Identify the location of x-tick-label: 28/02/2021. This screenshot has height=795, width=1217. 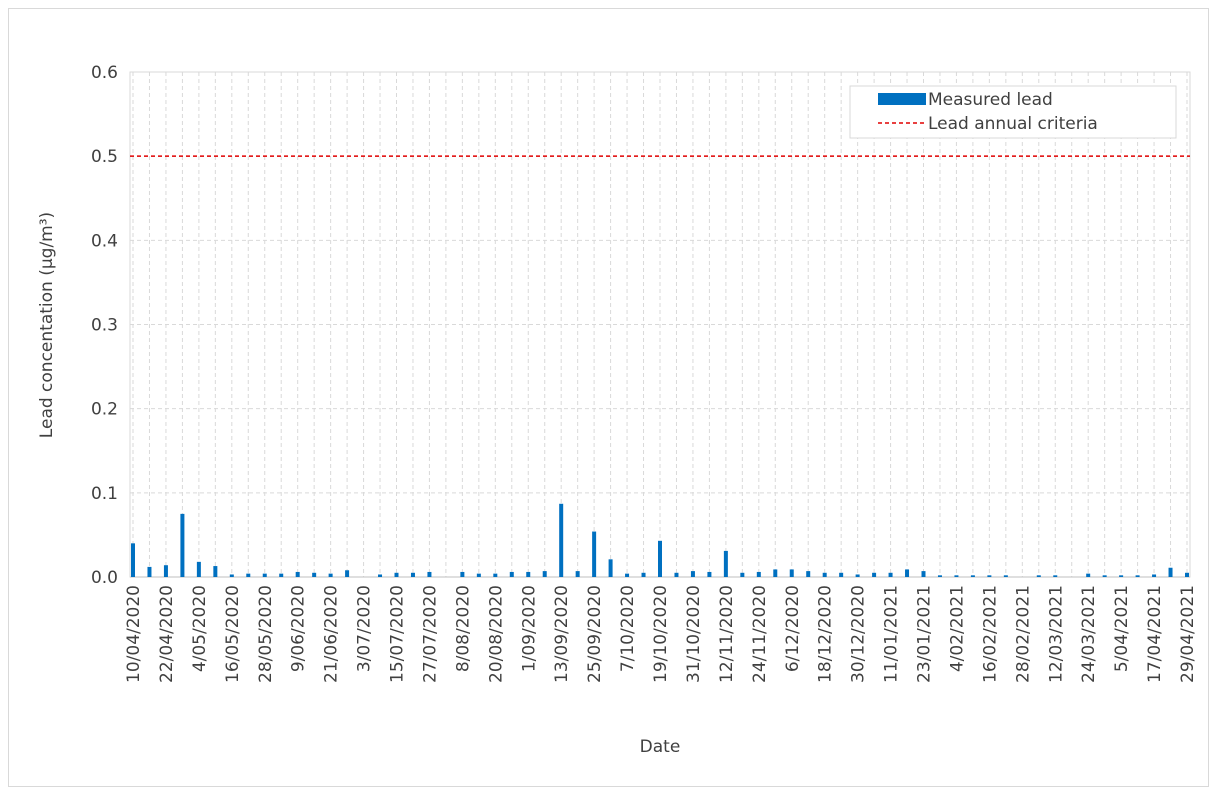
(1023, 634).